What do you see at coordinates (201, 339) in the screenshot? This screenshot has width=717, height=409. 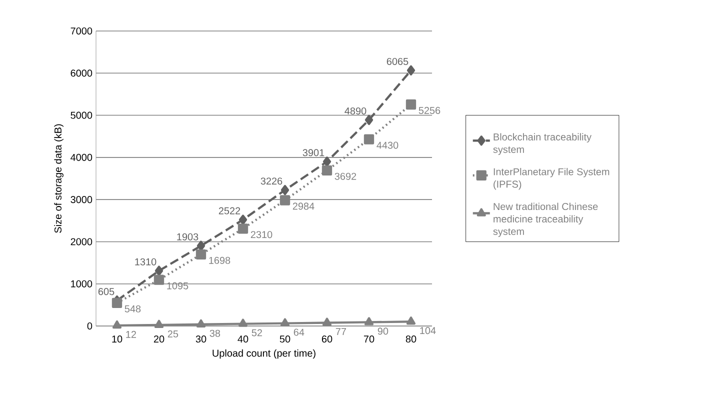 I see `x-tick-label: 30` at bounding box center [201, 339].